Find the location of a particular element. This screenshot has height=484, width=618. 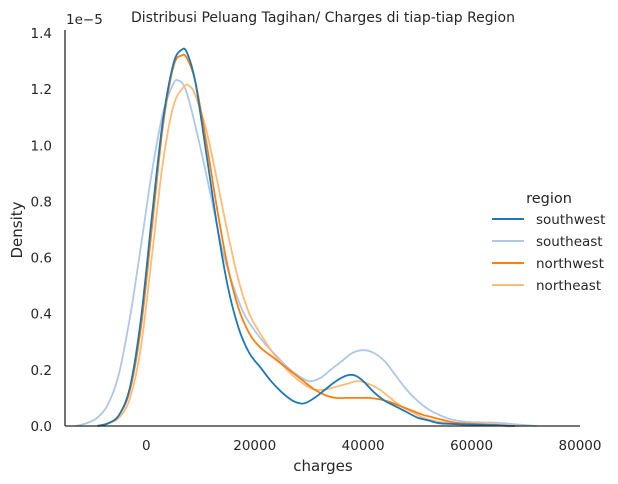

legend-title: region is located at coordinates (549, 199).